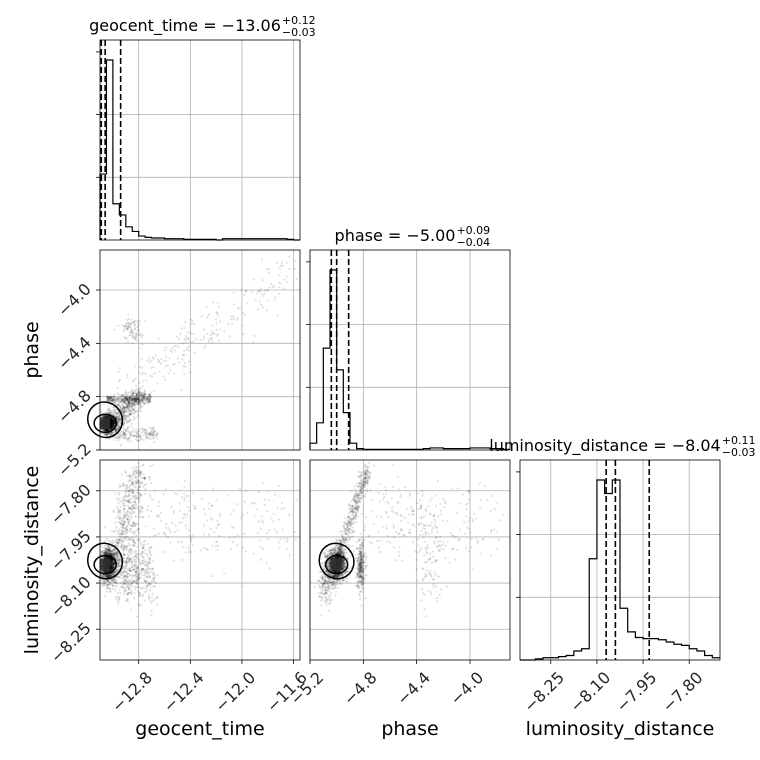 Image resolution: width=760 pixels, height=760 pixels. Describe the element at coordinates (202, 26) in the screenshot. I see `histogram-title-geocent_time: geocent_time = −13.06 +0.12−0.03` at that location.